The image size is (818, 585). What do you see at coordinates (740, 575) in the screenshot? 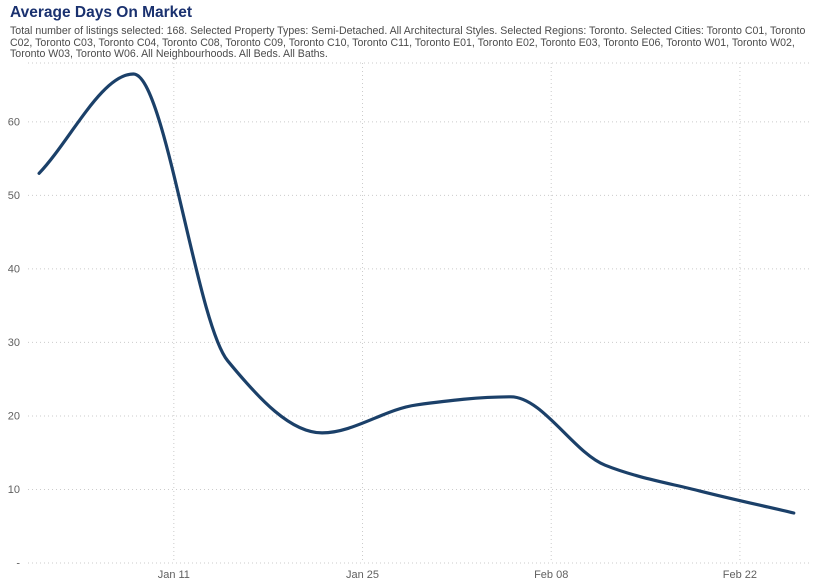
I see `x-axis-label: Feb 22` at bounding box center [740, 575].